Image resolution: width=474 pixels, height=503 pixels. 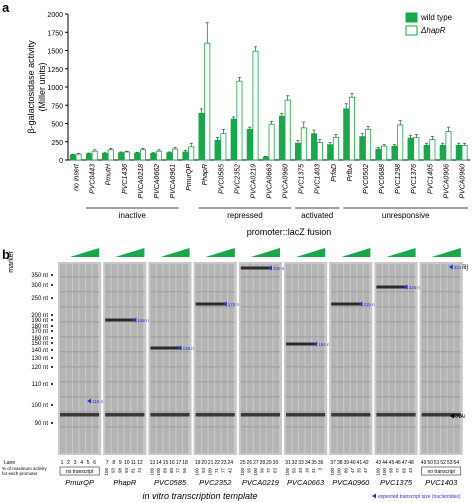 What do you see at coordinates (133, 463) in the screenshot?
I see `lane-number: 11` at bounding box center [133, 463].